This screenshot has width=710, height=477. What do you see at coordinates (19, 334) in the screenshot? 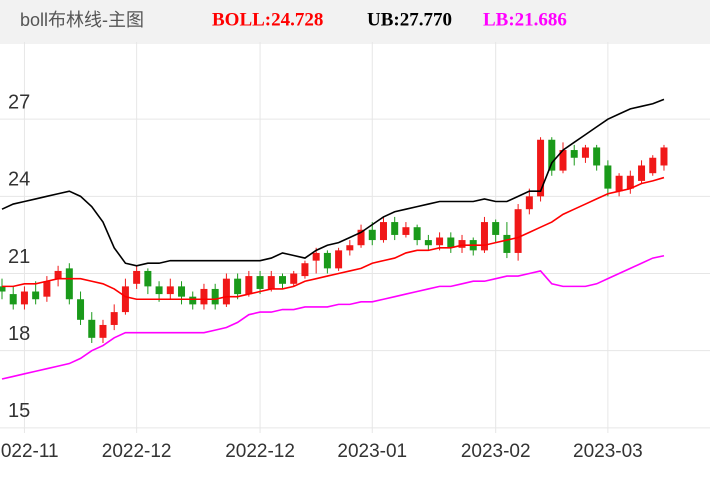
I see `y-tick-label: 18` at bounding box center [19, 334].